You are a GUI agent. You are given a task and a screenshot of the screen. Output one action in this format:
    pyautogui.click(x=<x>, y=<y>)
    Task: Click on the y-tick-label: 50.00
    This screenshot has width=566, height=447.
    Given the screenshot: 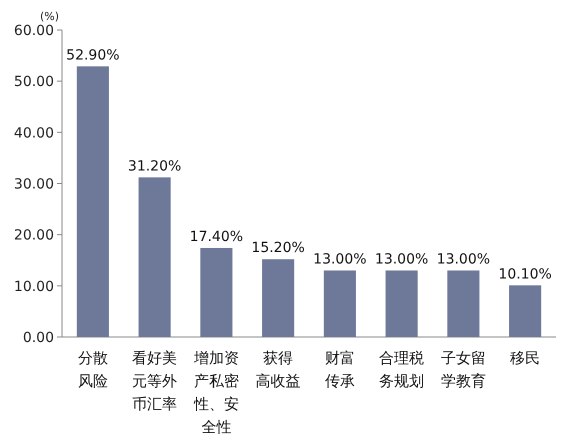 What is the action you would take?
    pyautogui.click(x=34, y=82)
    